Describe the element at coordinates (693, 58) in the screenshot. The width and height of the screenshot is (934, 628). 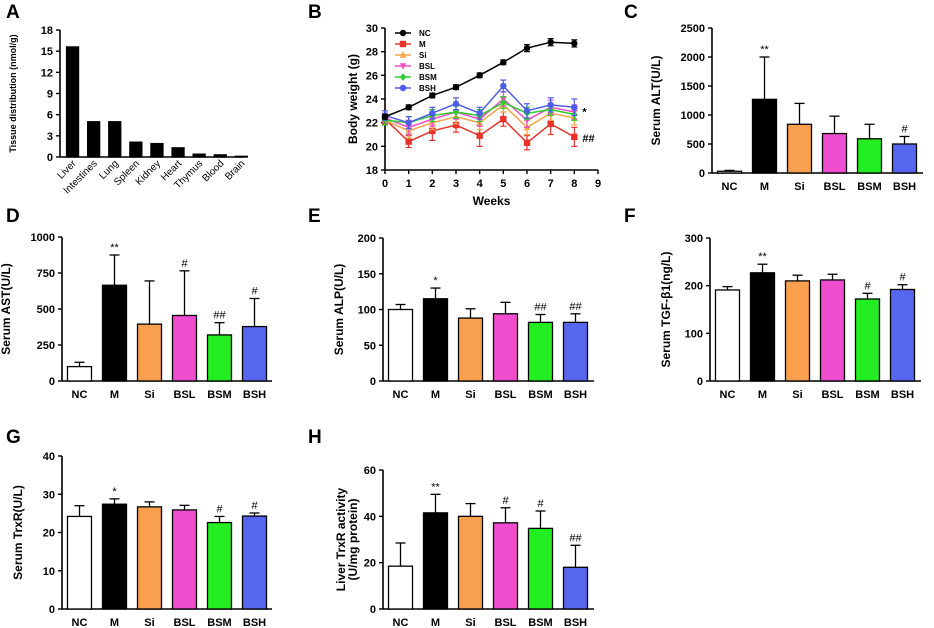
I see `y-tick-label: 2000` at that location.